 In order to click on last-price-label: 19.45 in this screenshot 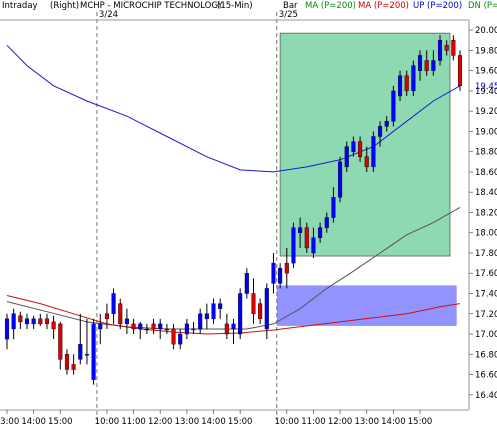, I will do `click(486, 87)`.